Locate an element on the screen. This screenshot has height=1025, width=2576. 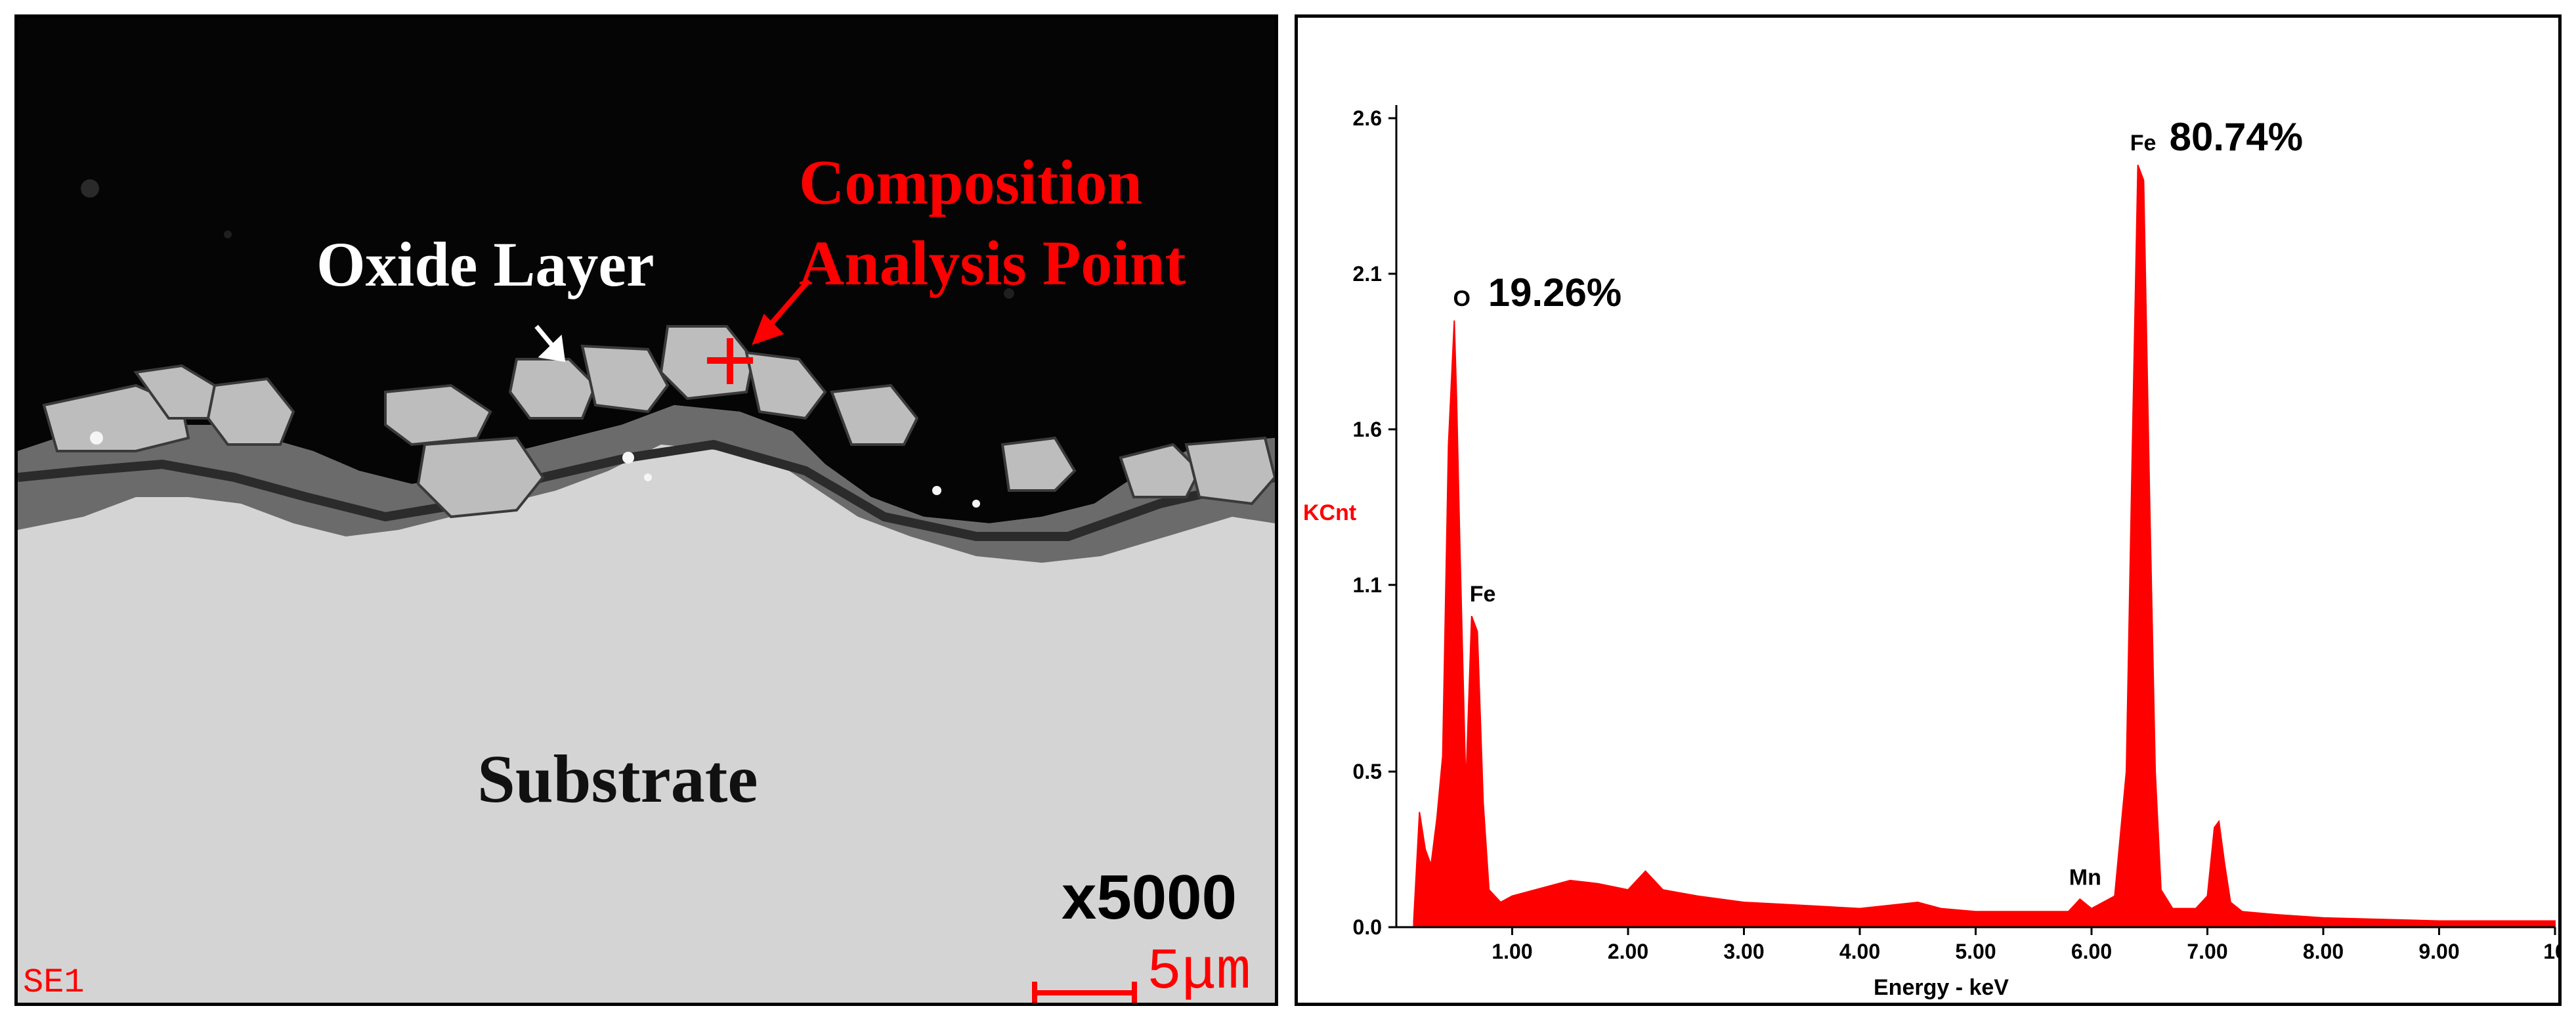
x-tick-label: 10 is located at coordinates (2550, 951).